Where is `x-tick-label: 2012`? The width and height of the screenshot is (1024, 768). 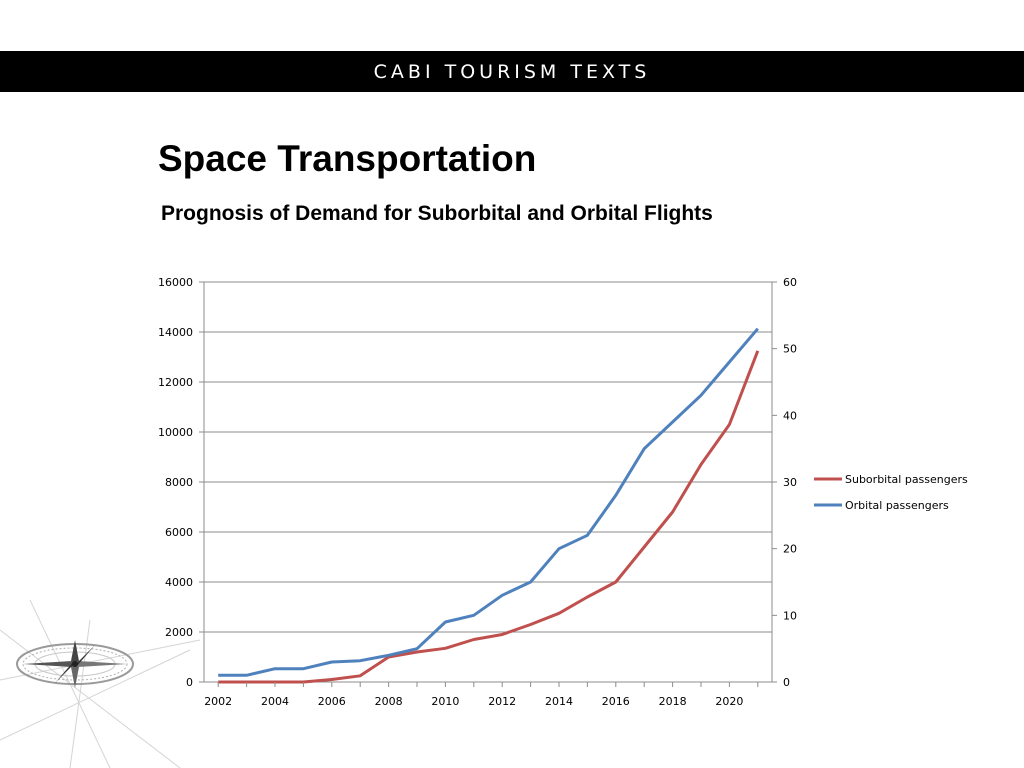 x-tick-label: 2012 is located at coordinates (502, 701).